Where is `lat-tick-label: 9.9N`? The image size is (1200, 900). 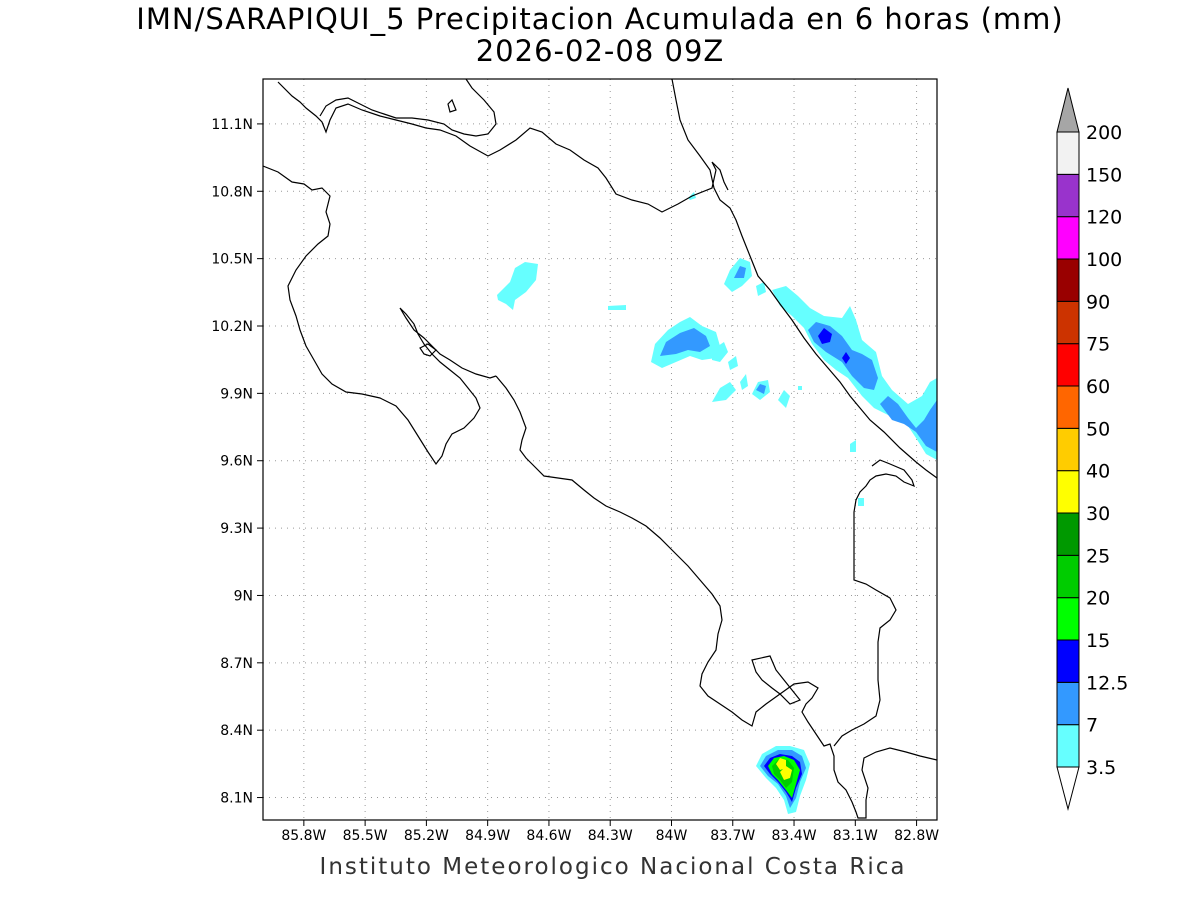 lat-tick-label: 9.9N is located at coordinates (236, 394).